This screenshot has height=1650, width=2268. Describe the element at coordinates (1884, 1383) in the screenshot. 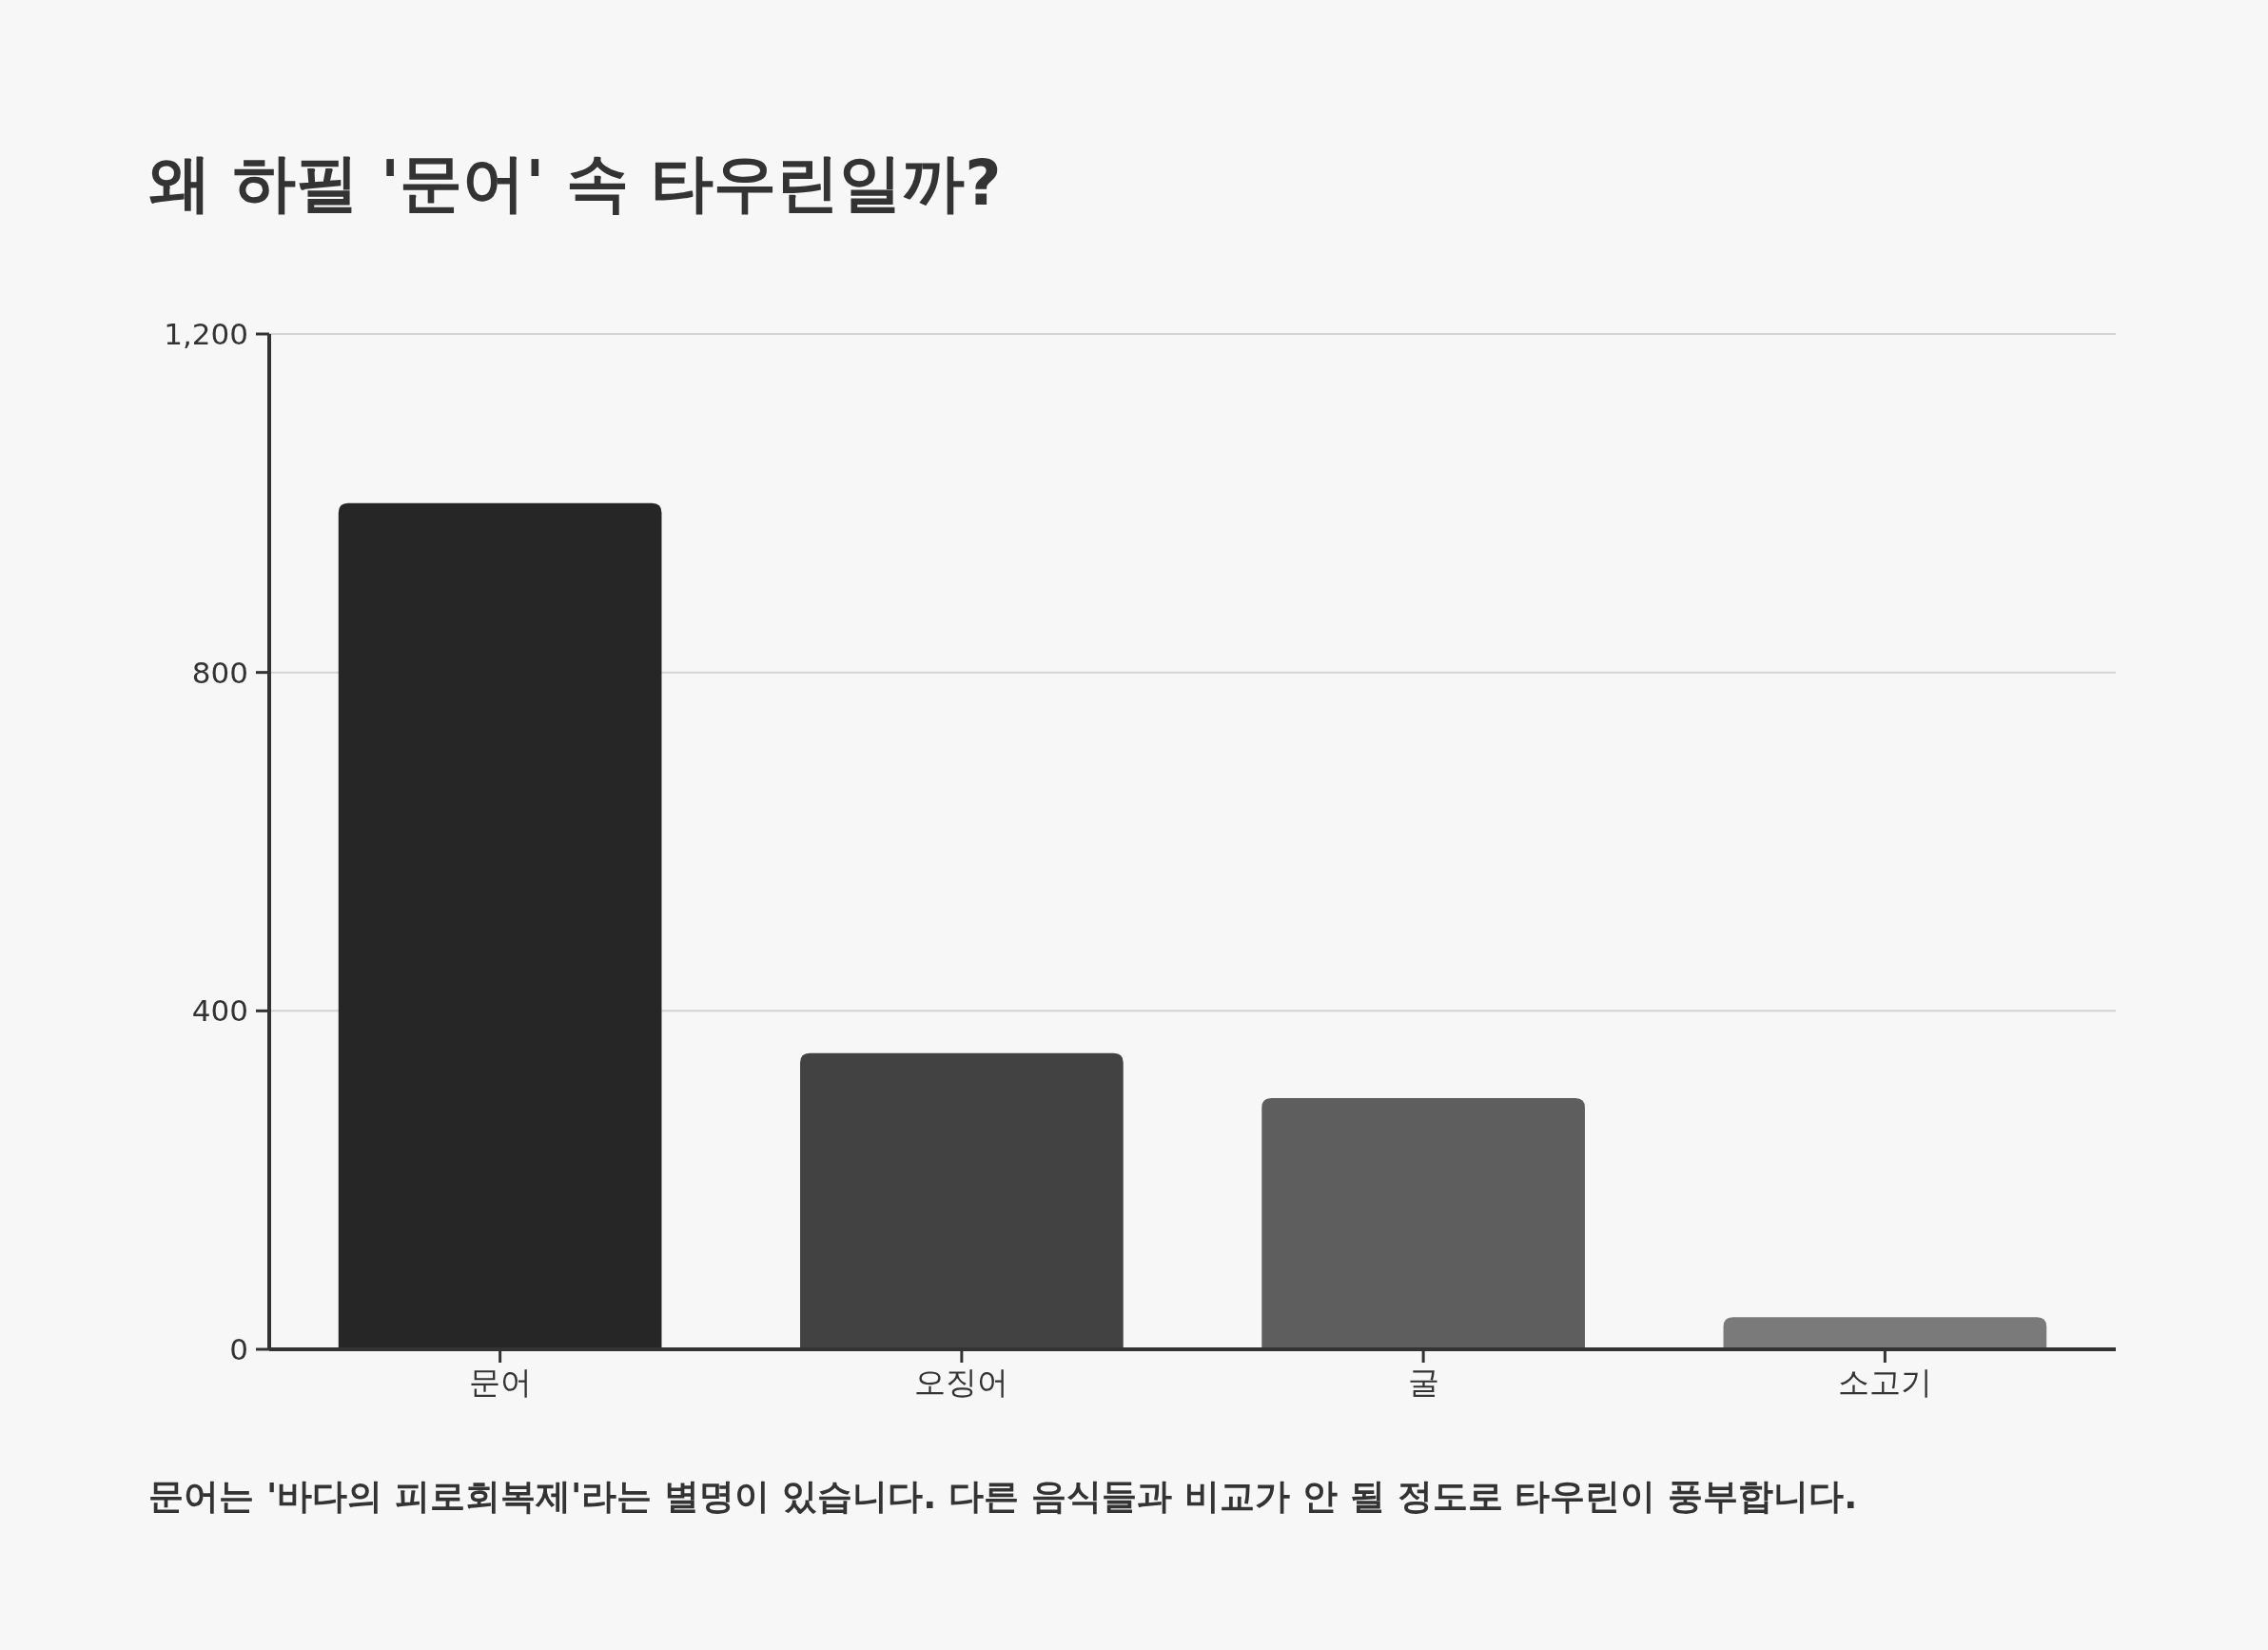

I see `x-tick-label: 소고기` at that location.